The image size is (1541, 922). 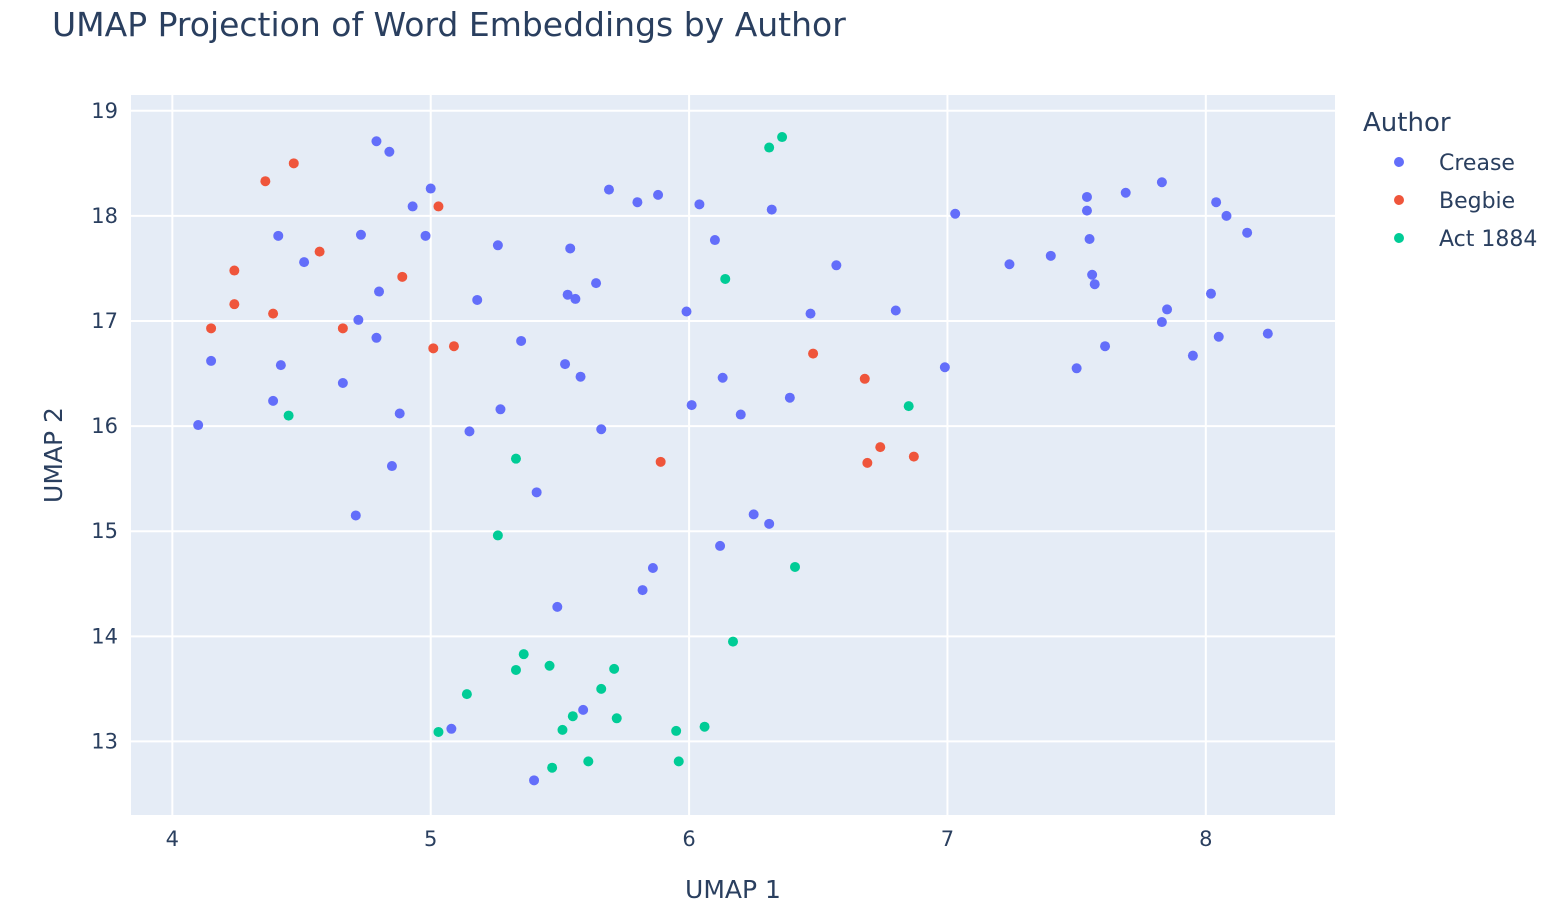 What do you see at coordinates (1205, 839) in the screenshot?
I see `x-tick-label: 8` at bounding box center [1205, 839].